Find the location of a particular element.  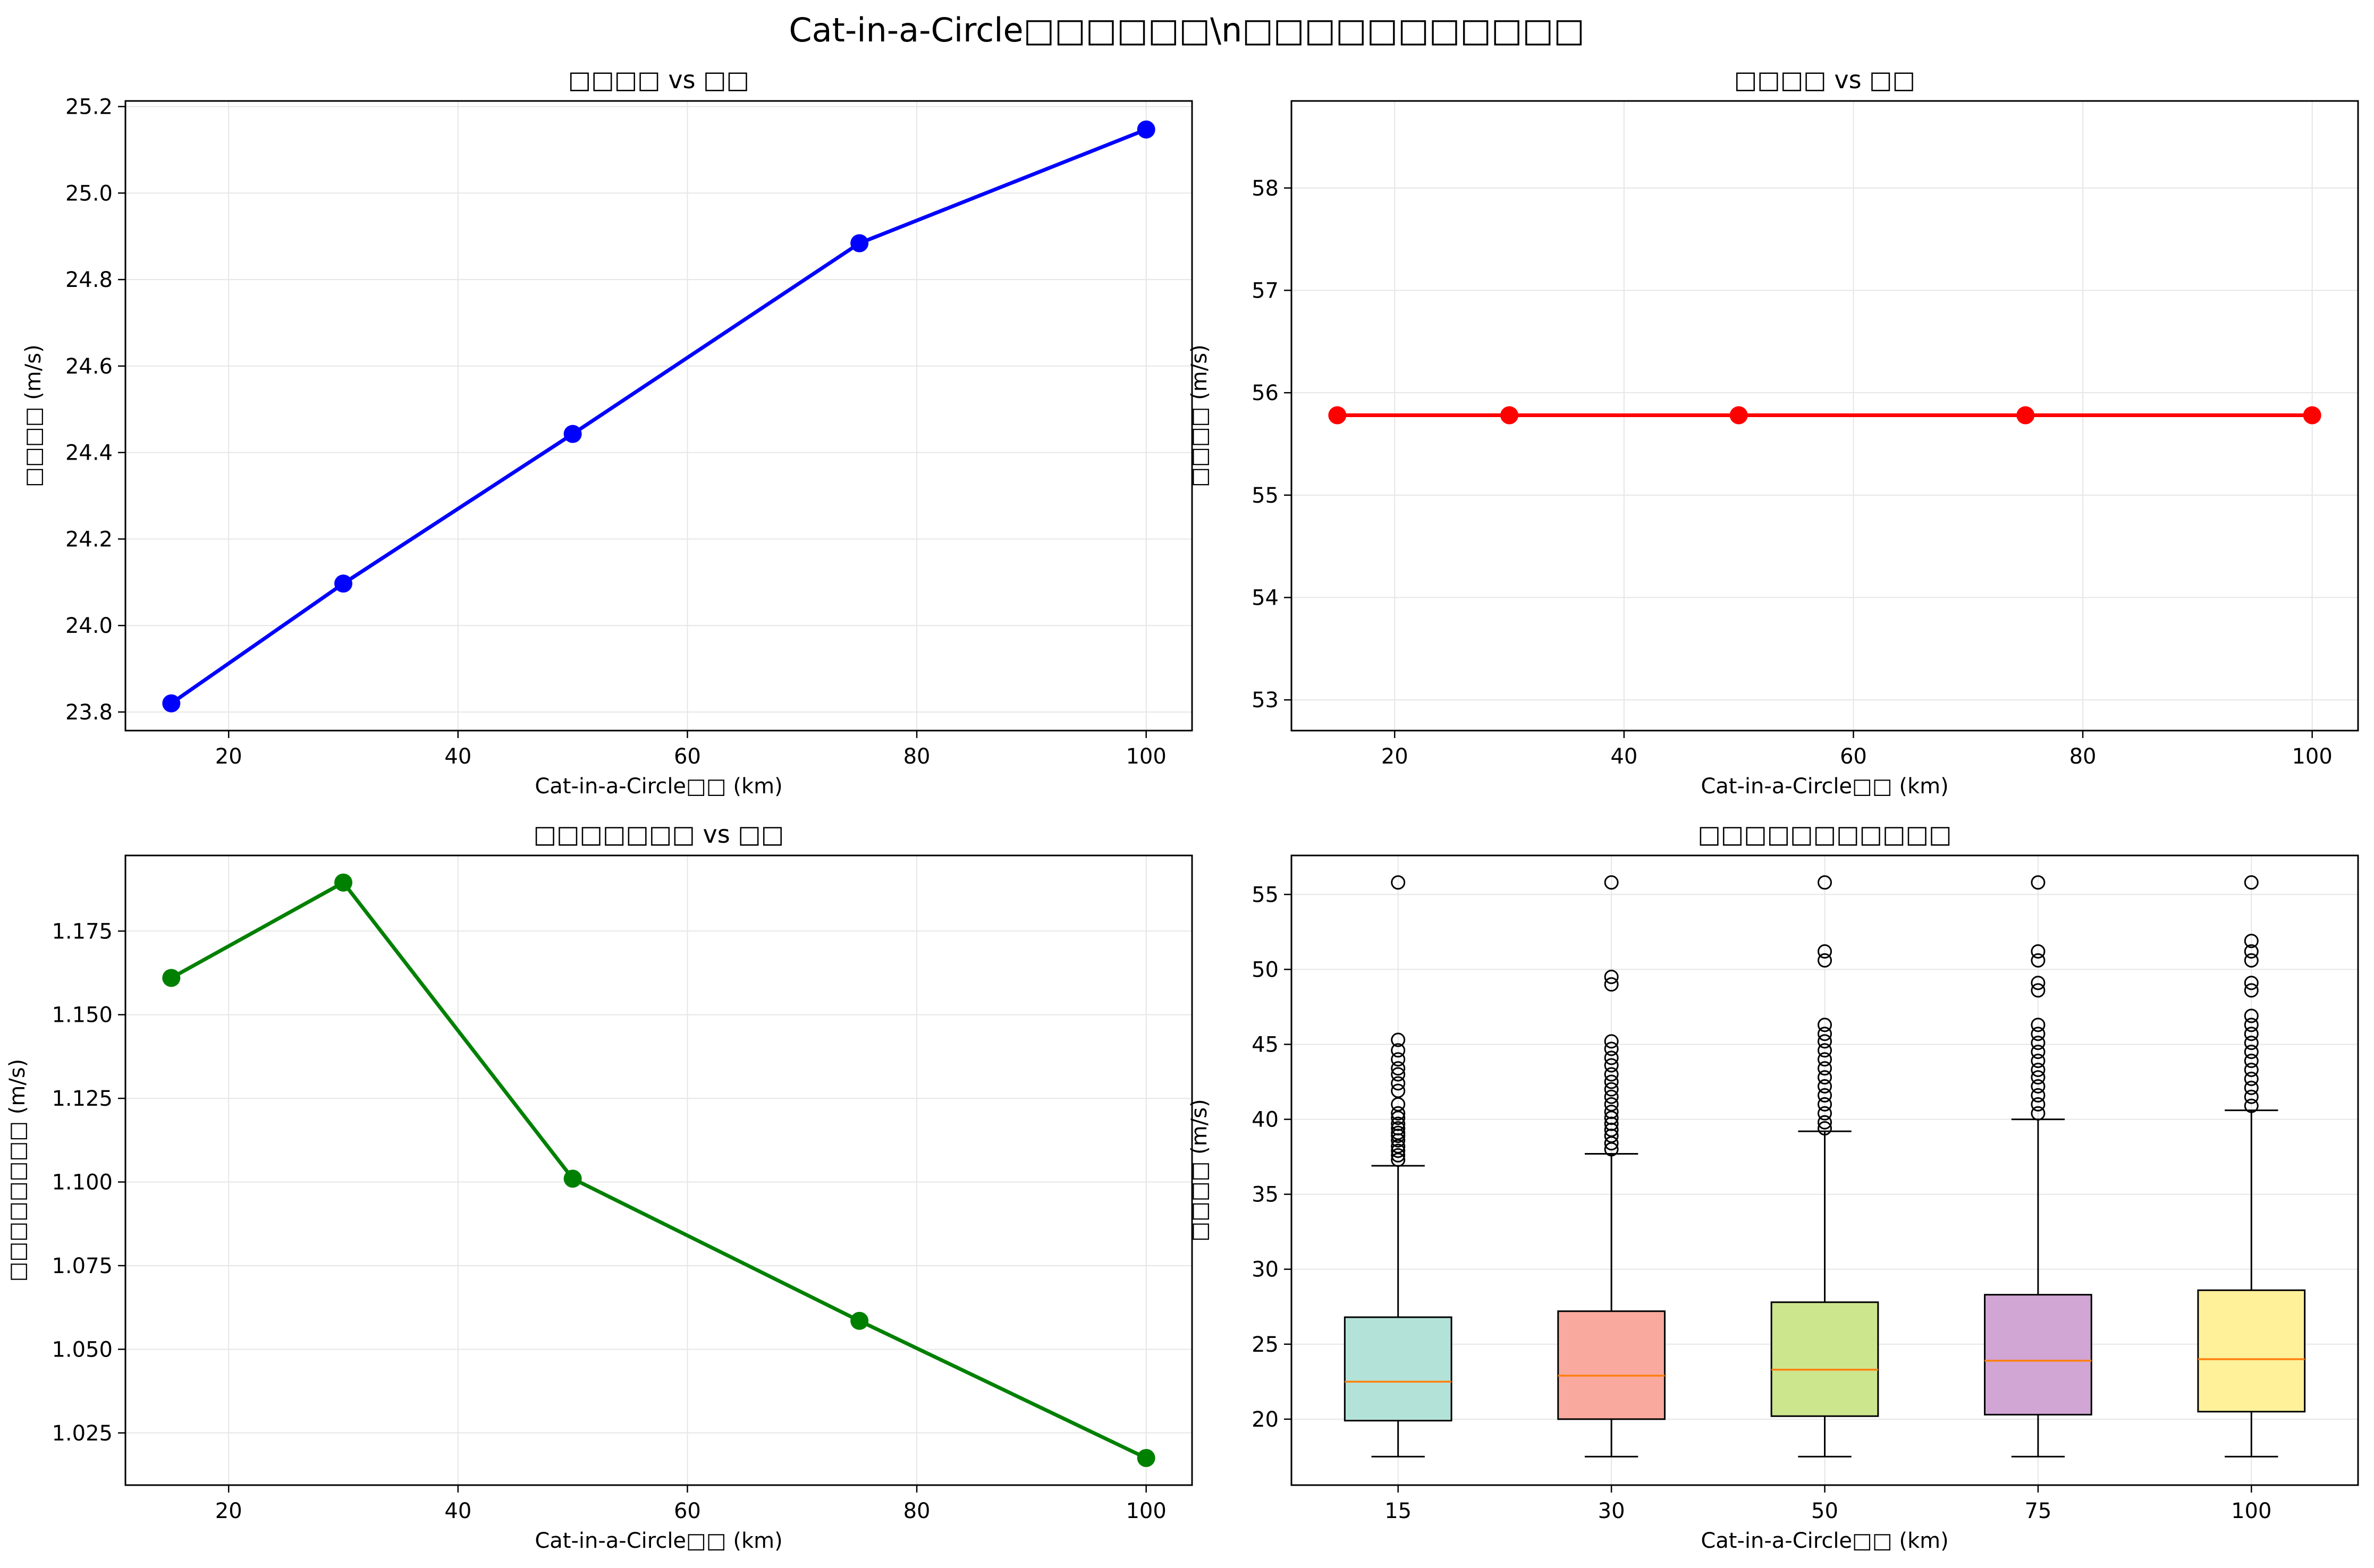

y-tick-label: 53 is located at coordinates (1265, 700).